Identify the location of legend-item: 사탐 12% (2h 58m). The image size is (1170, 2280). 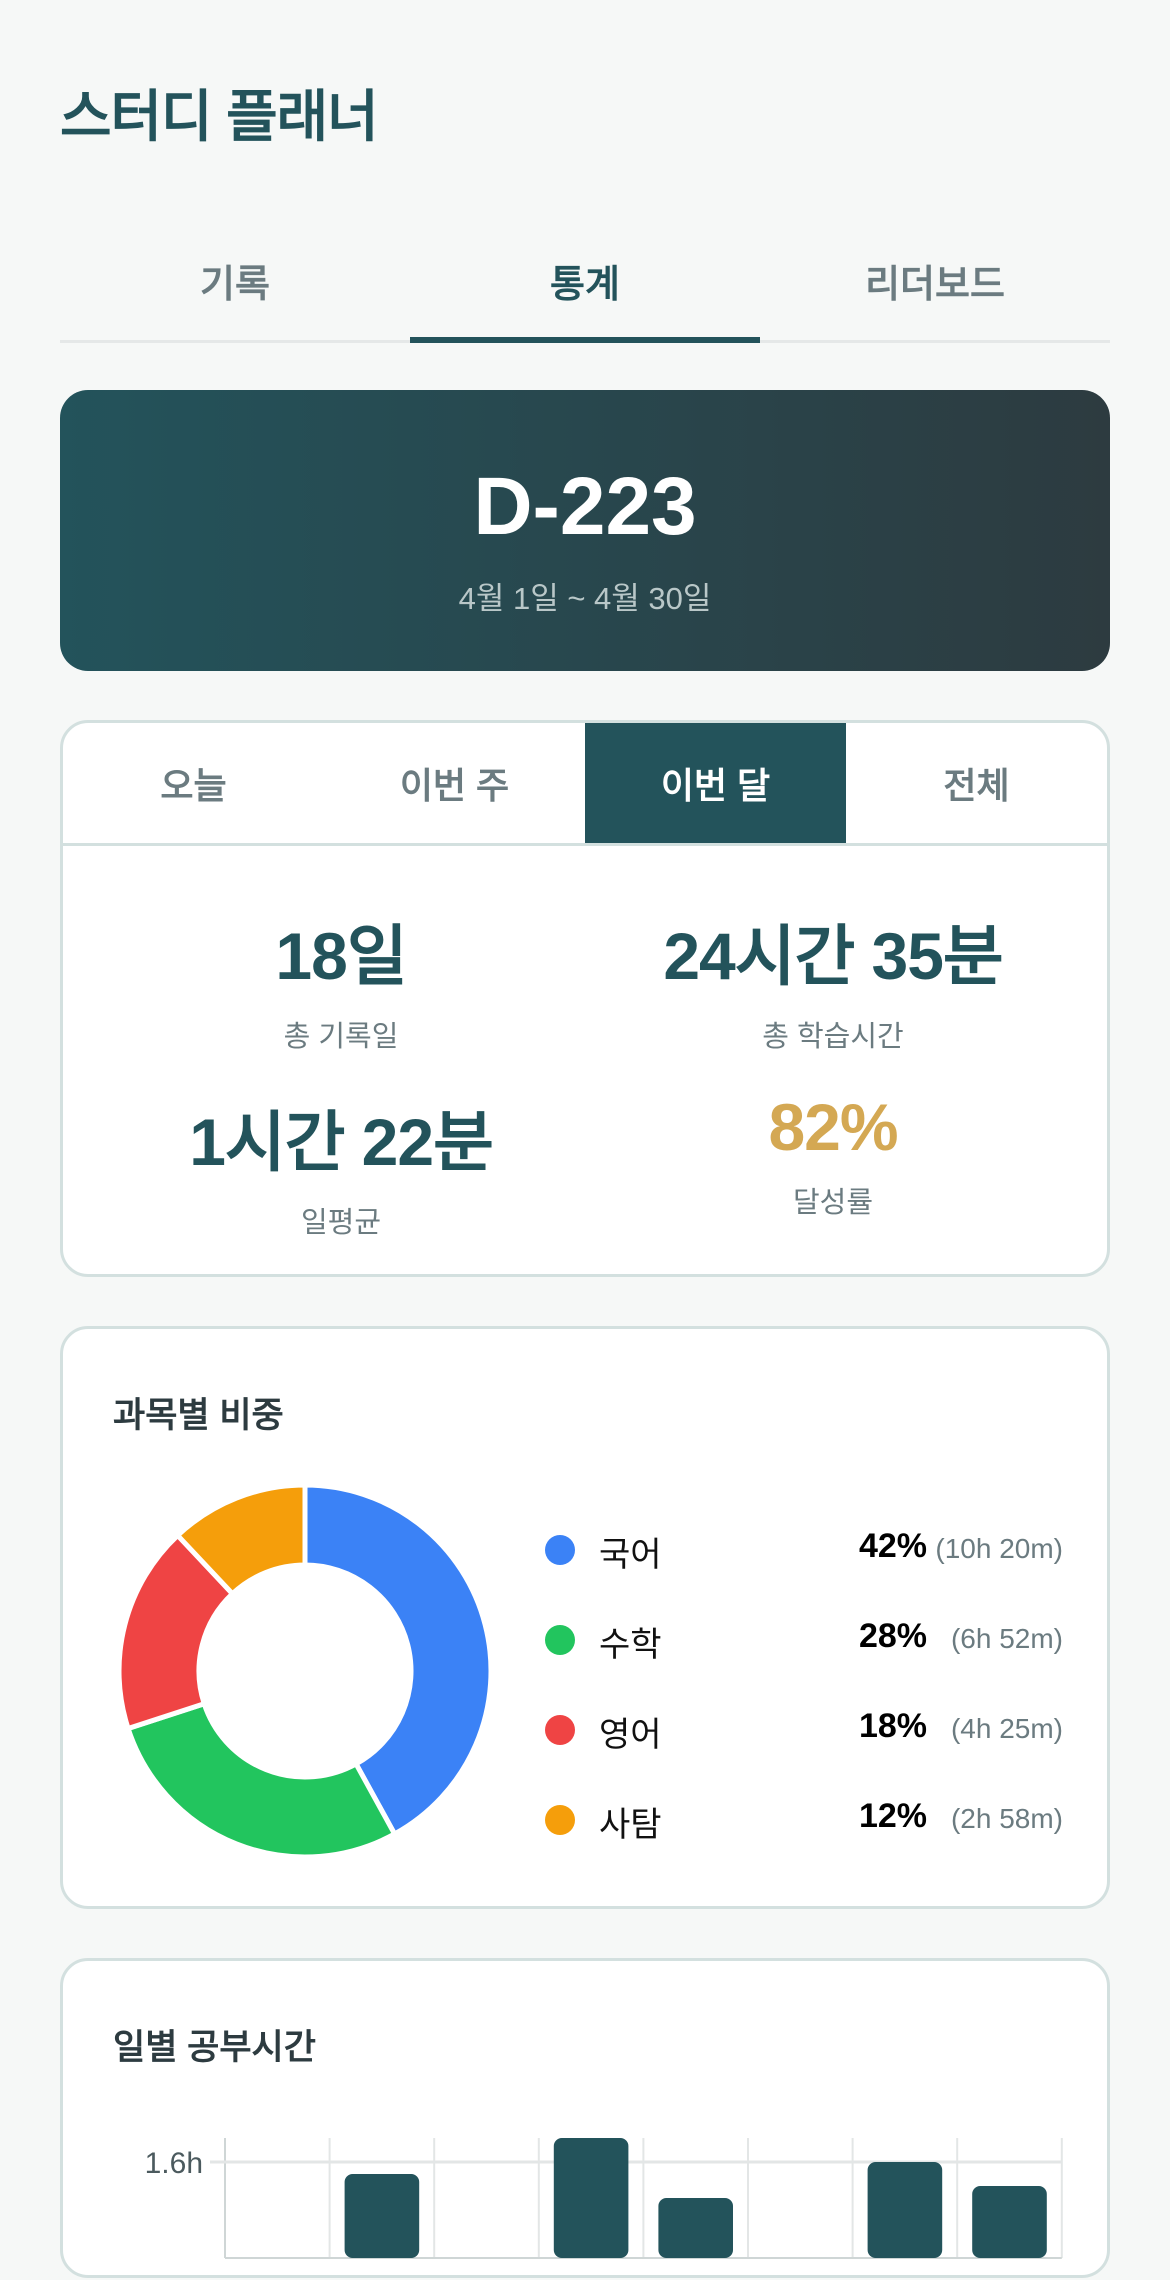
(588, 1819).